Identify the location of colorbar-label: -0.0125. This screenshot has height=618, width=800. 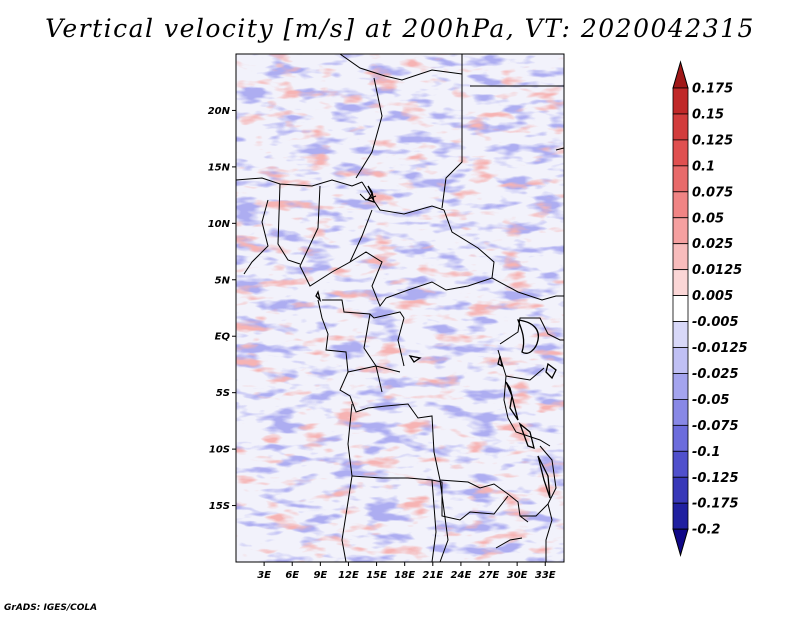
(720, 348).